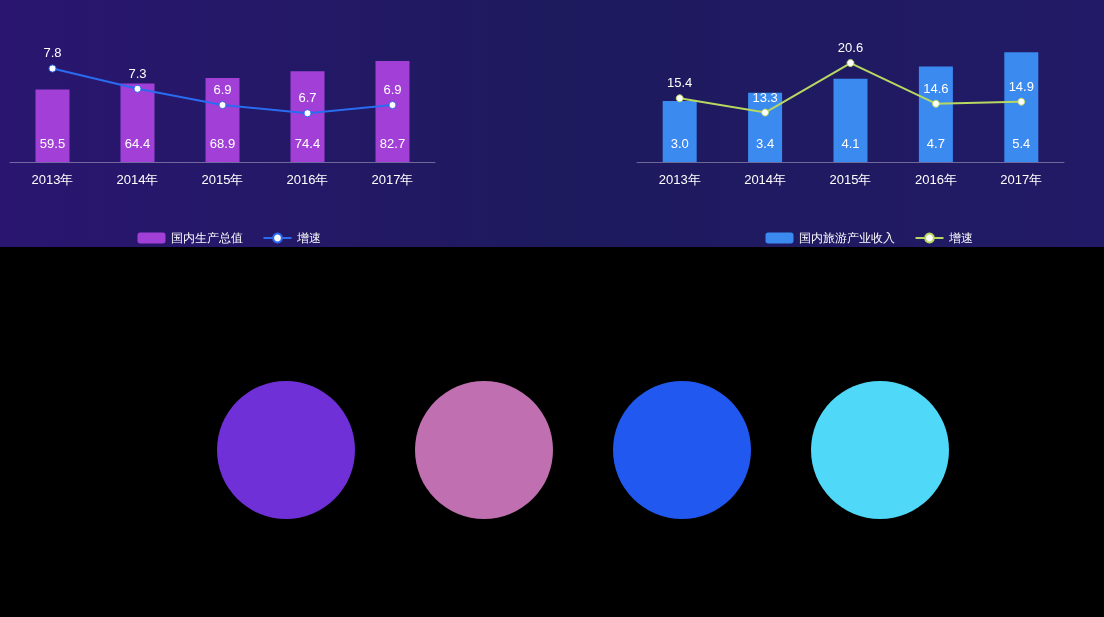 This screenshot has width=1104, height=617. What do you see at coordinates (222, 143) in the screenshot?
I see `data-label: 68.9` at bounding box center [222, 143].